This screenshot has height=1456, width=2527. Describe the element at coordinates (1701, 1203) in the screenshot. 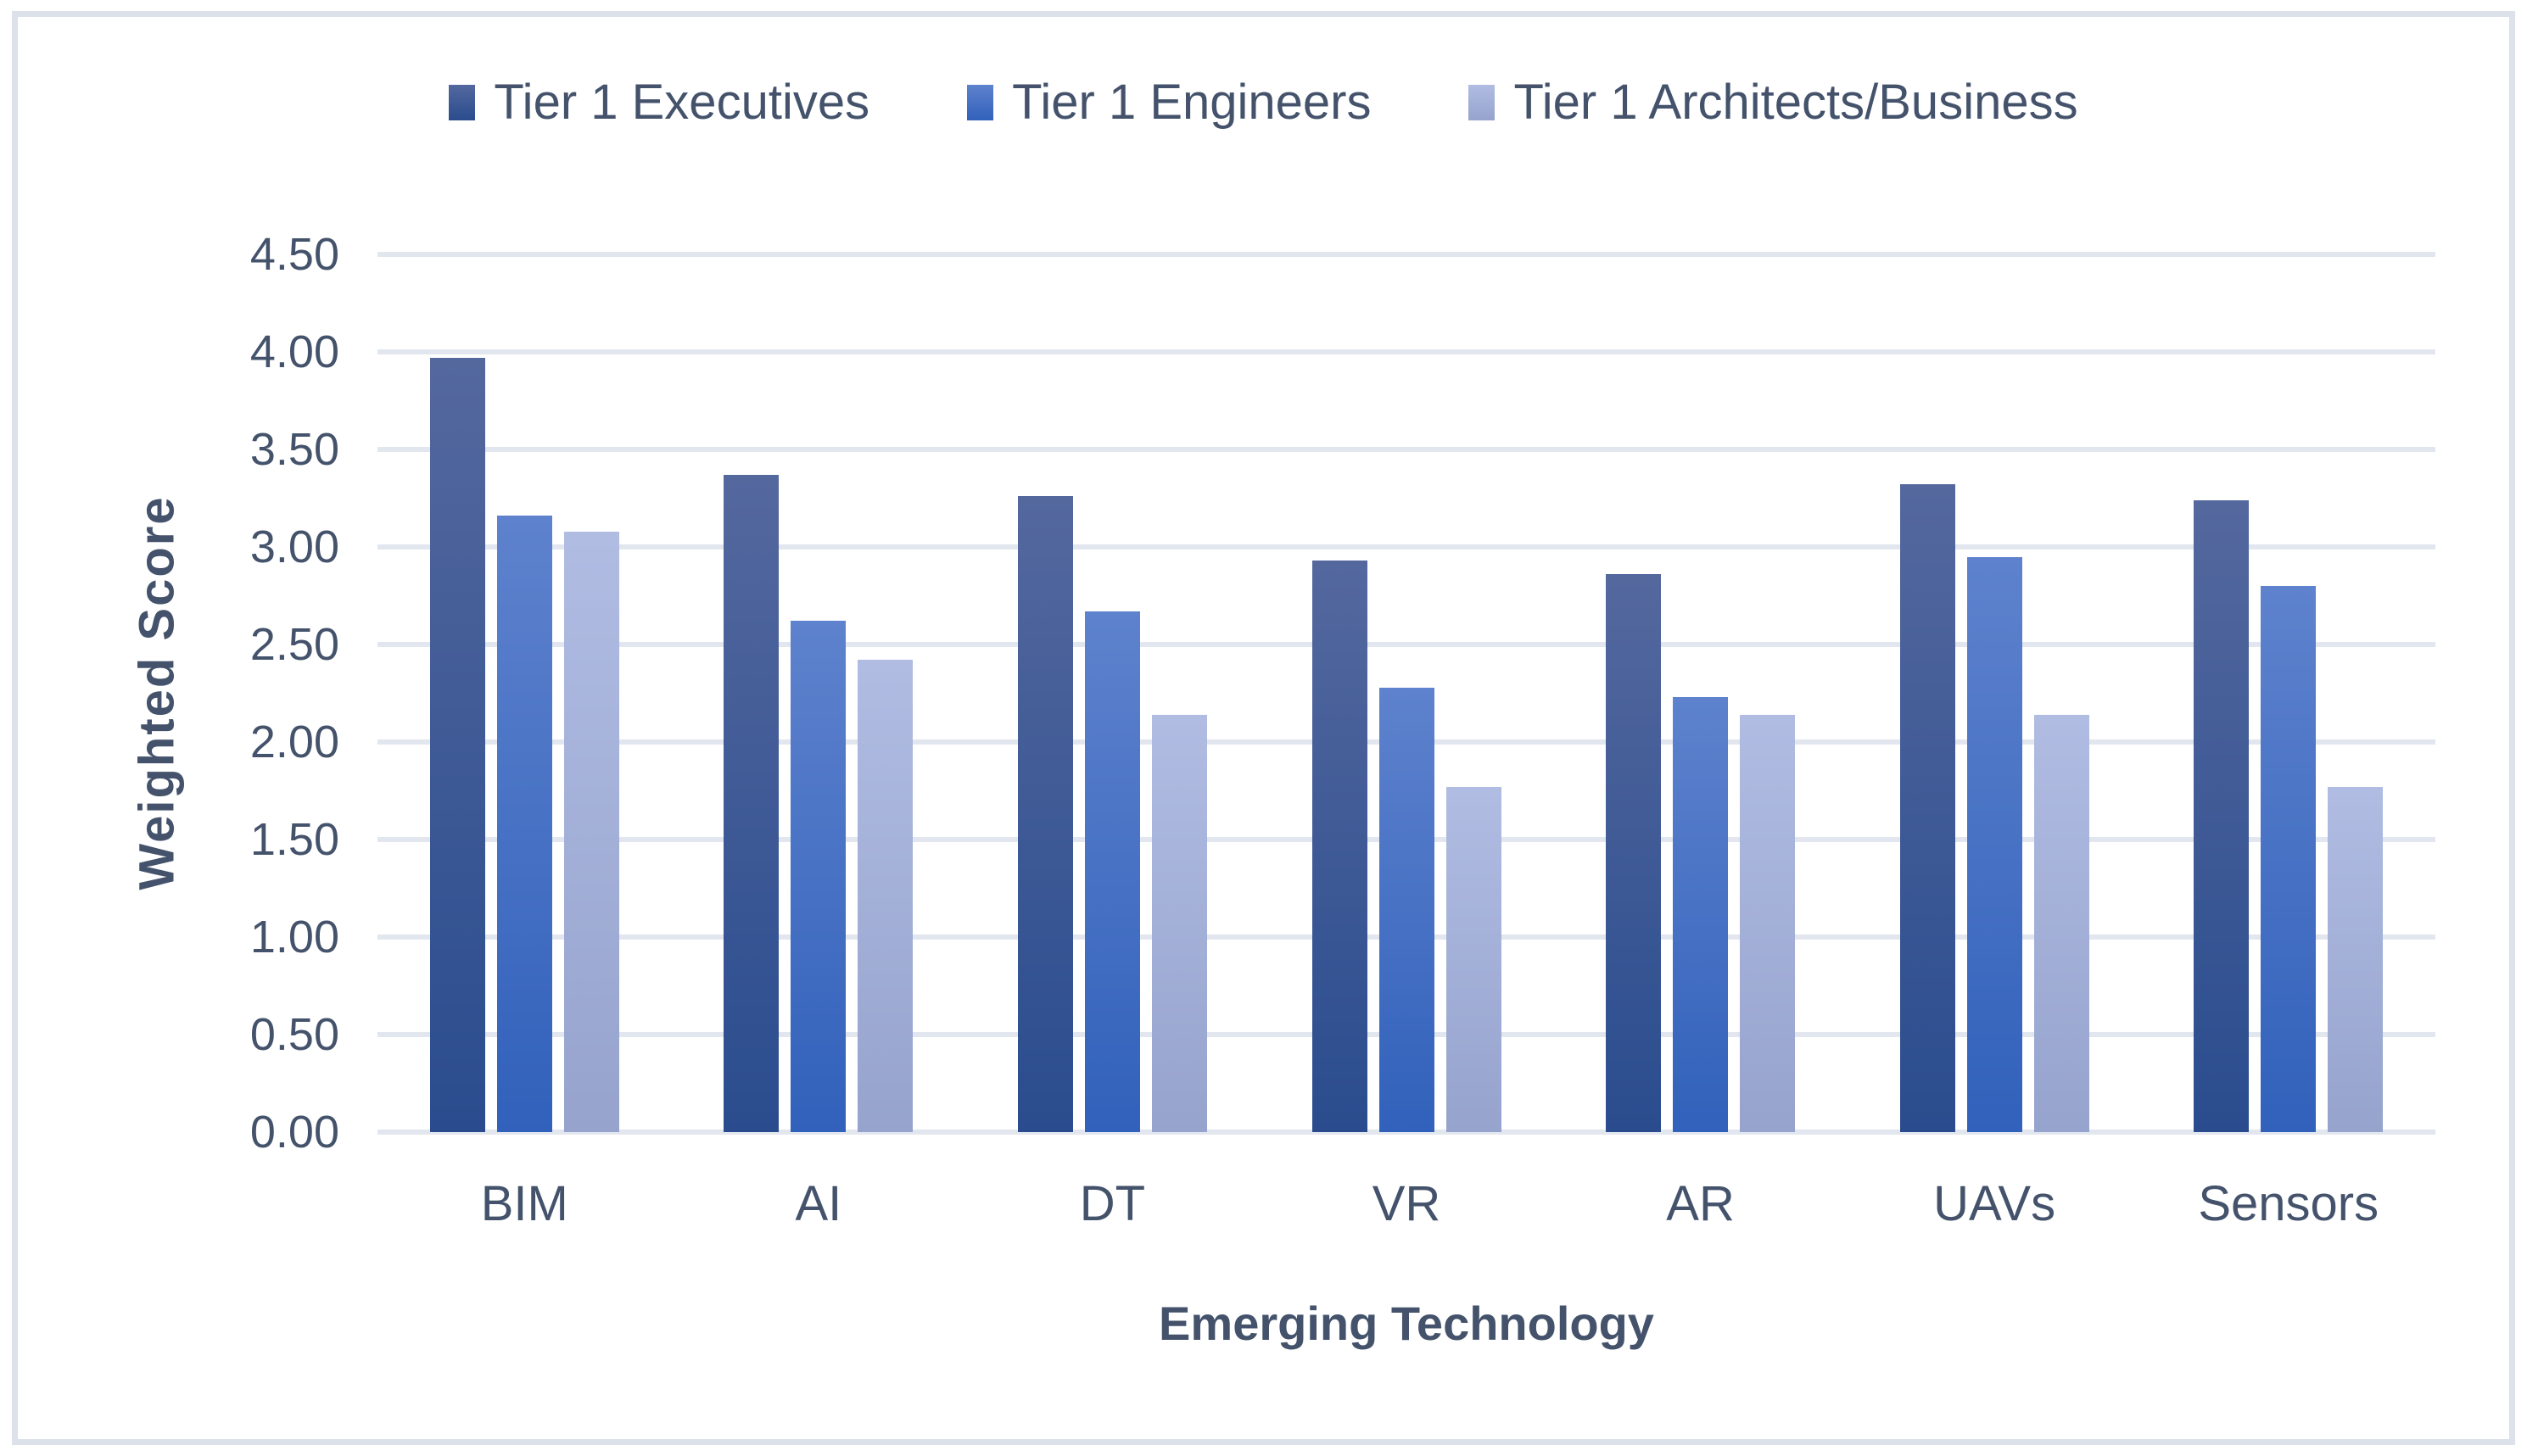

I see `x-category-label-ar: AR` at that location.